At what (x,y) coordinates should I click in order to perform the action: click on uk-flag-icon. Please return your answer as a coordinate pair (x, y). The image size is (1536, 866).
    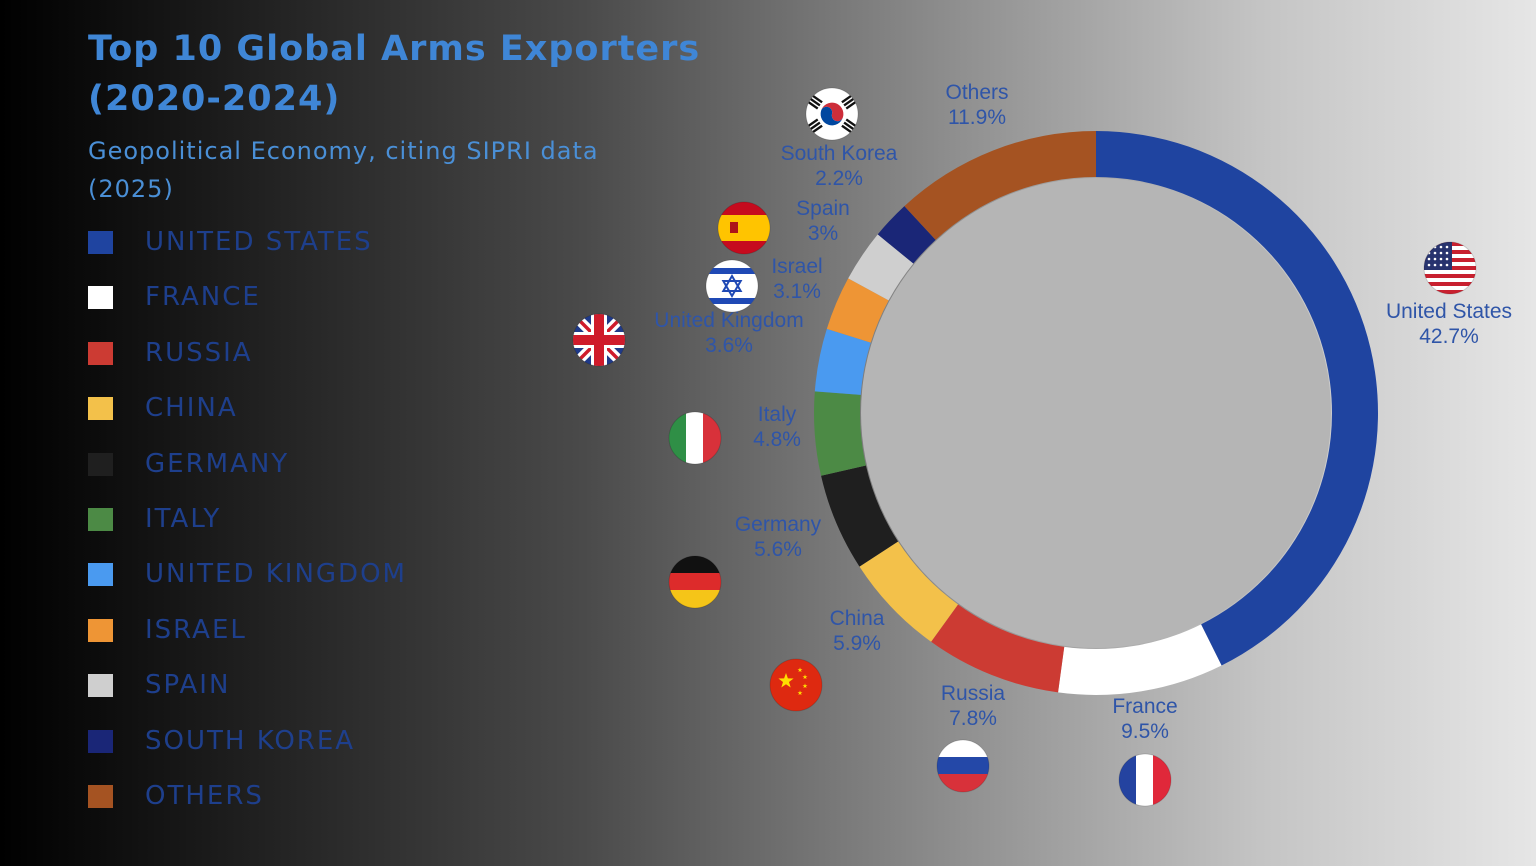
    Looking at the image, I should click on (599, 340).